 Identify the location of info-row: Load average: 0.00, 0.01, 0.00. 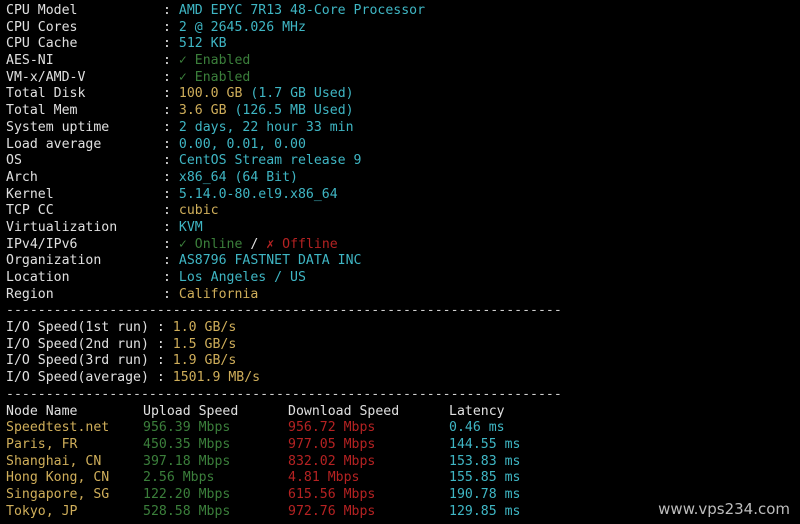
(286, 145).